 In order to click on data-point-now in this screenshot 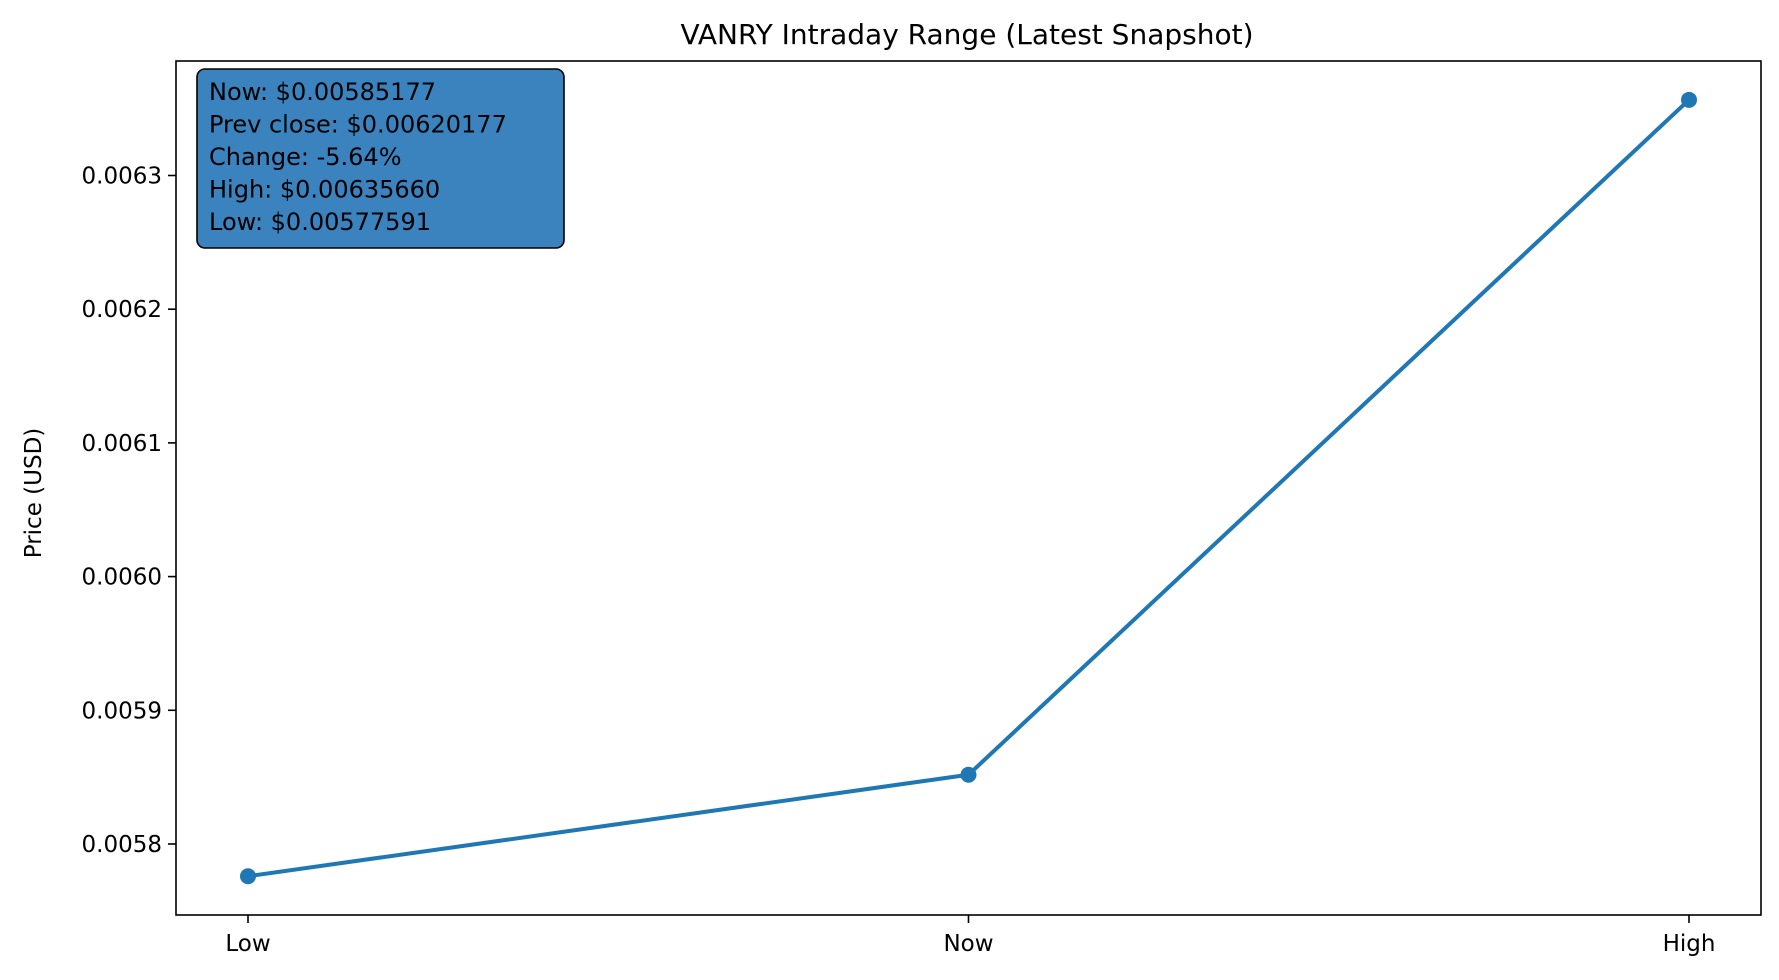, I will do `click(968, 774)`.